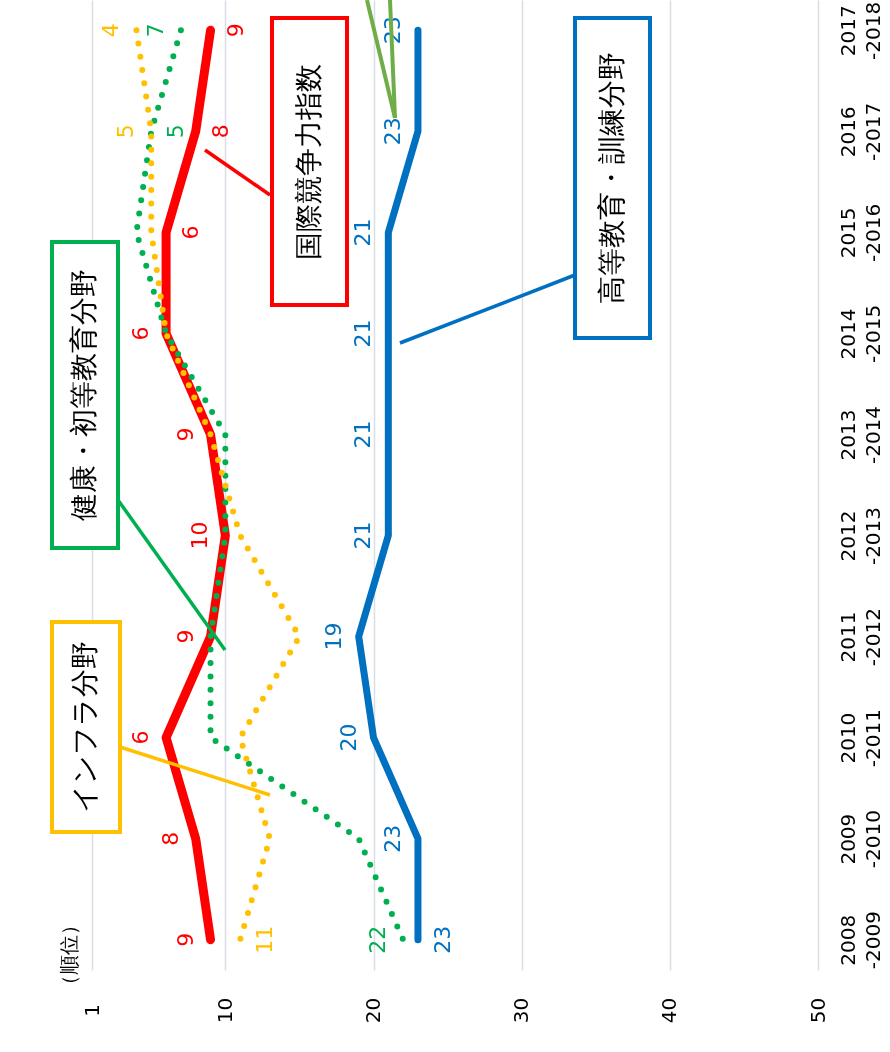 The width and height of the screenshot is (890, 1052). What do you see at coordinates (860, 839) in the screenshot?
I see `y-tick-label: 2009 -2010` at bounding box center [860, 839].